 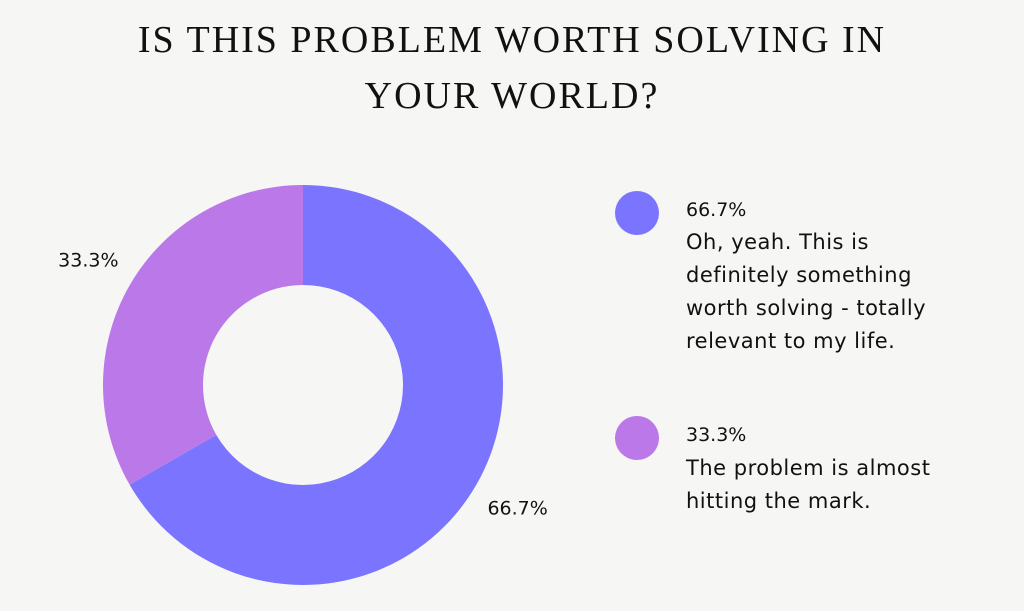 I want to click on legend-label: The problem is almost hitting the mark., so click(x=808, y=484).